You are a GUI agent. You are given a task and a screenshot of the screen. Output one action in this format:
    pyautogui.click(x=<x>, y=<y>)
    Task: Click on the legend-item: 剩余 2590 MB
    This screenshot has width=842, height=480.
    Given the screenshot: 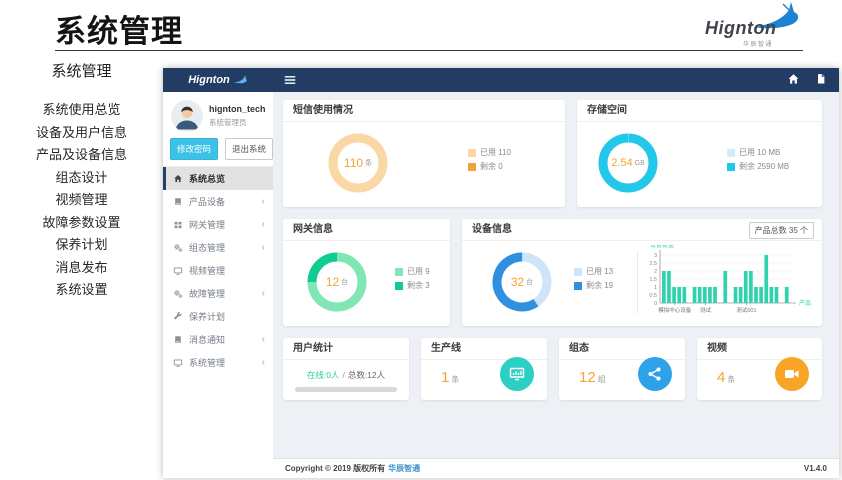 What is the action you would take?
    pyautogui.click(x=758, y=166)
    